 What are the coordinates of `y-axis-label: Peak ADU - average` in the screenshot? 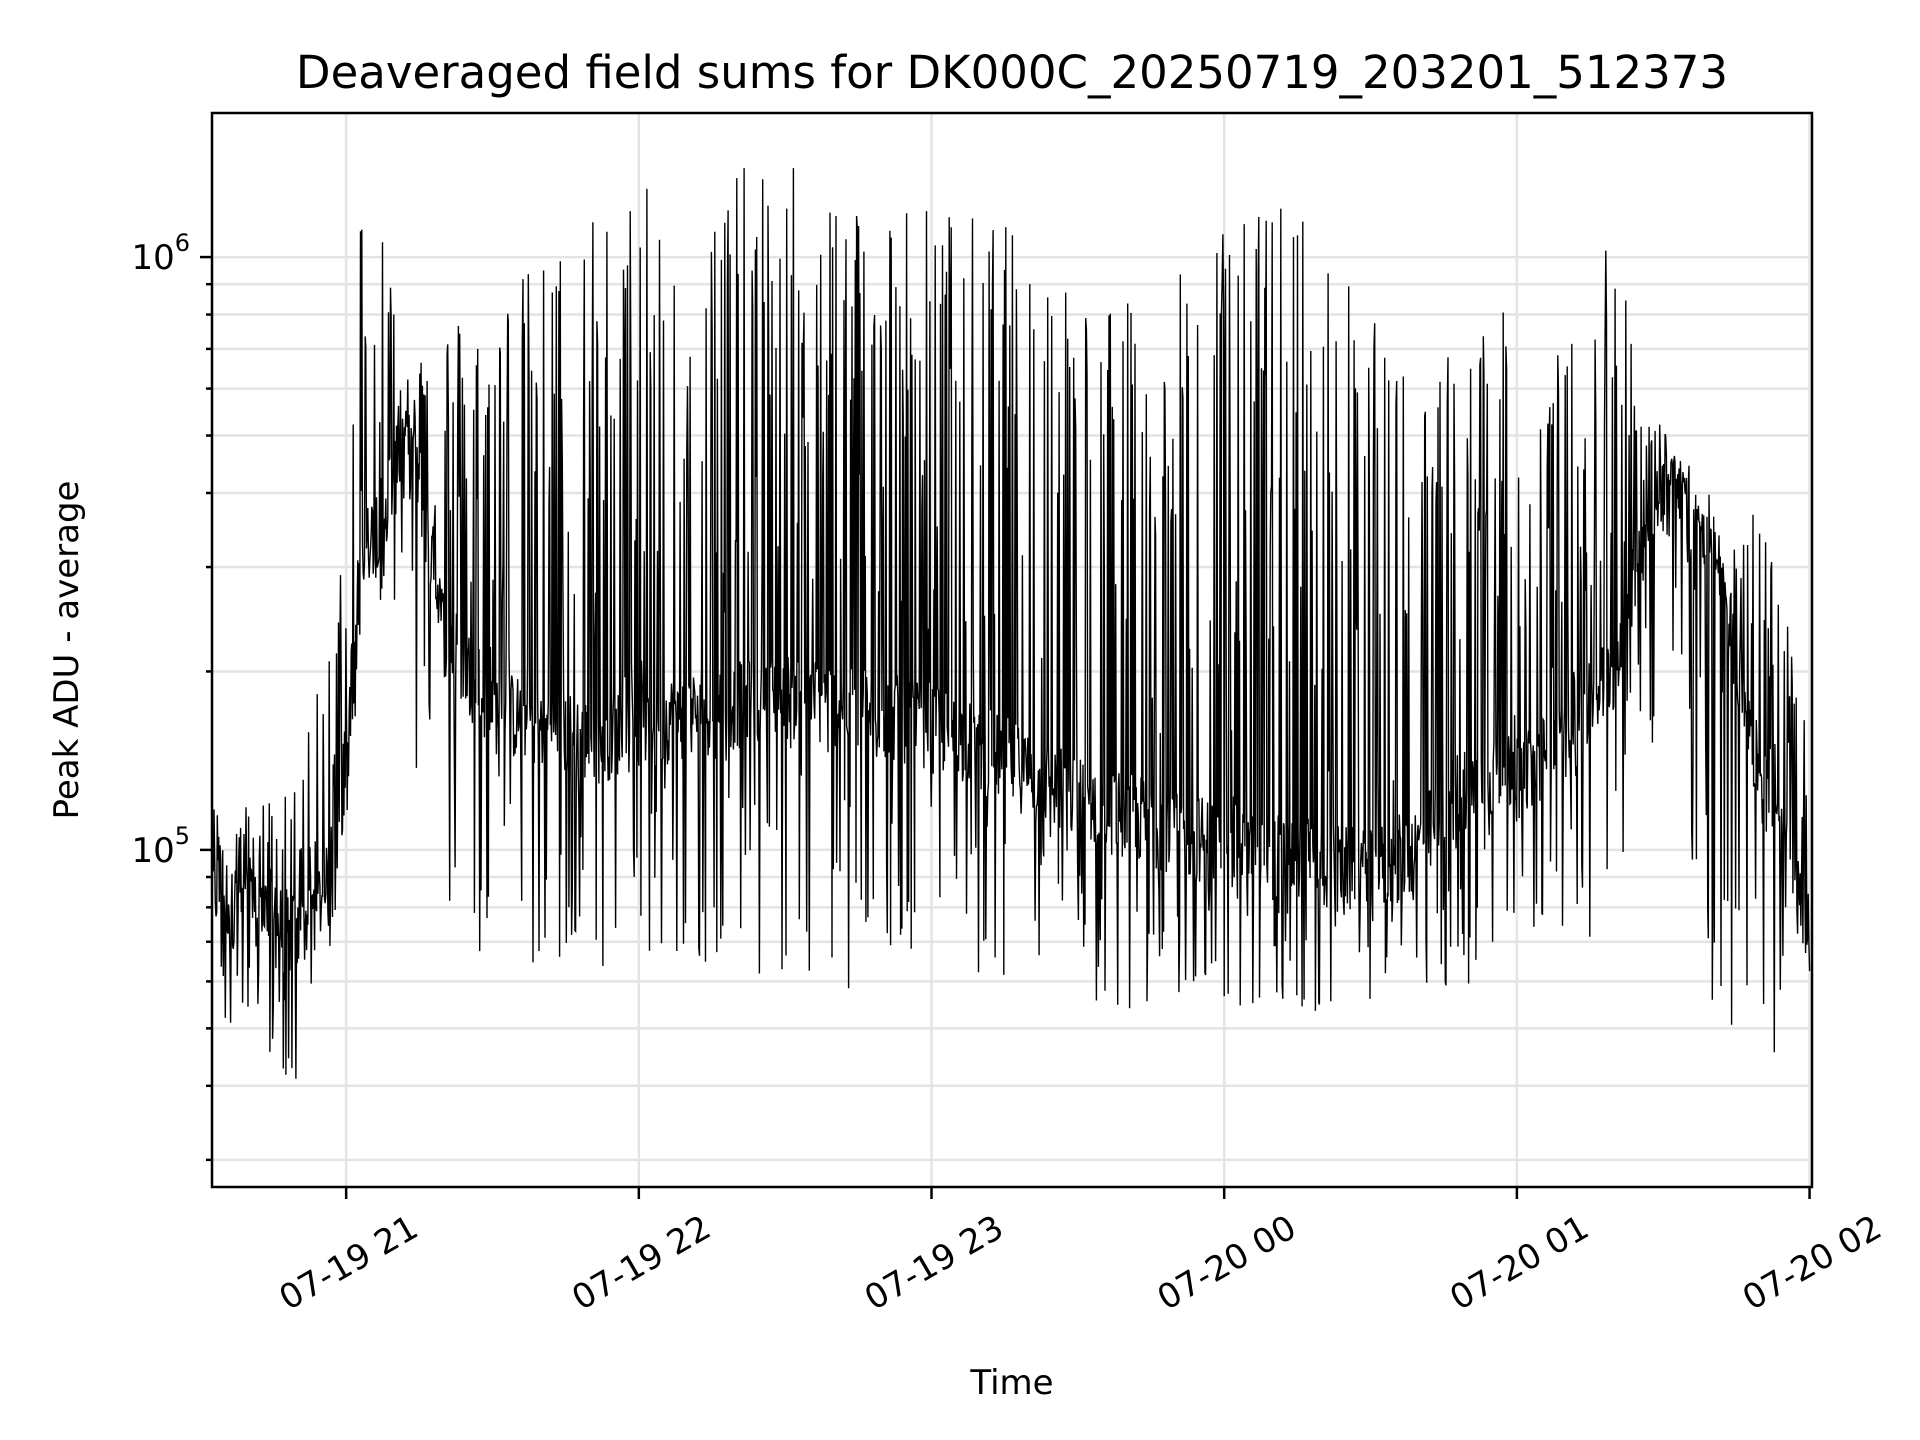 It's located at (67, 650).